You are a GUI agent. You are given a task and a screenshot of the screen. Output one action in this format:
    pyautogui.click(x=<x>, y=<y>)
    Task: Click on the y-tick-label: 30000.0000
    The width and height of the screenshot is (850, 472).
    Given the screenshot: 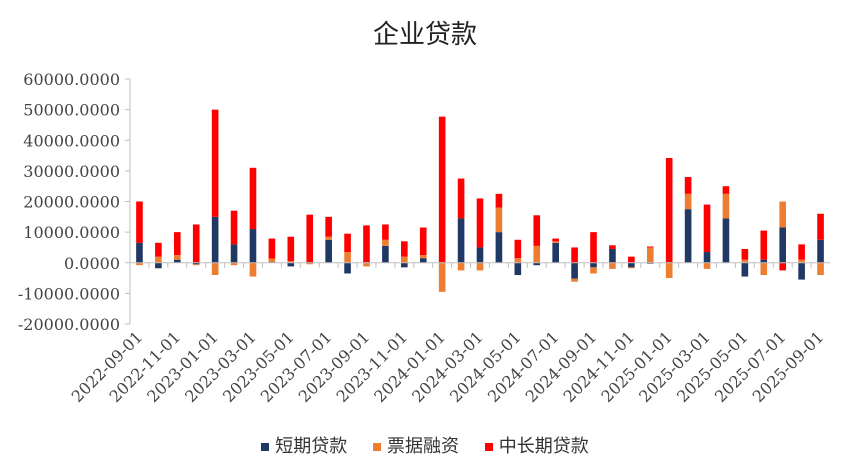 What is the action you would take?
    pyautogui.click(x=71, y=171)
    